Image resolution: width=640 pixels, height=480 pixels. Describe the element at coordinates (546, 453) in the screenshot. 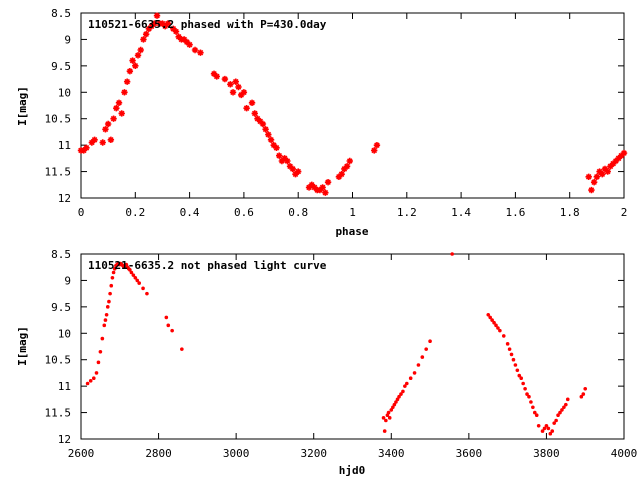

I see `x-tick-label: 3800` at that location.